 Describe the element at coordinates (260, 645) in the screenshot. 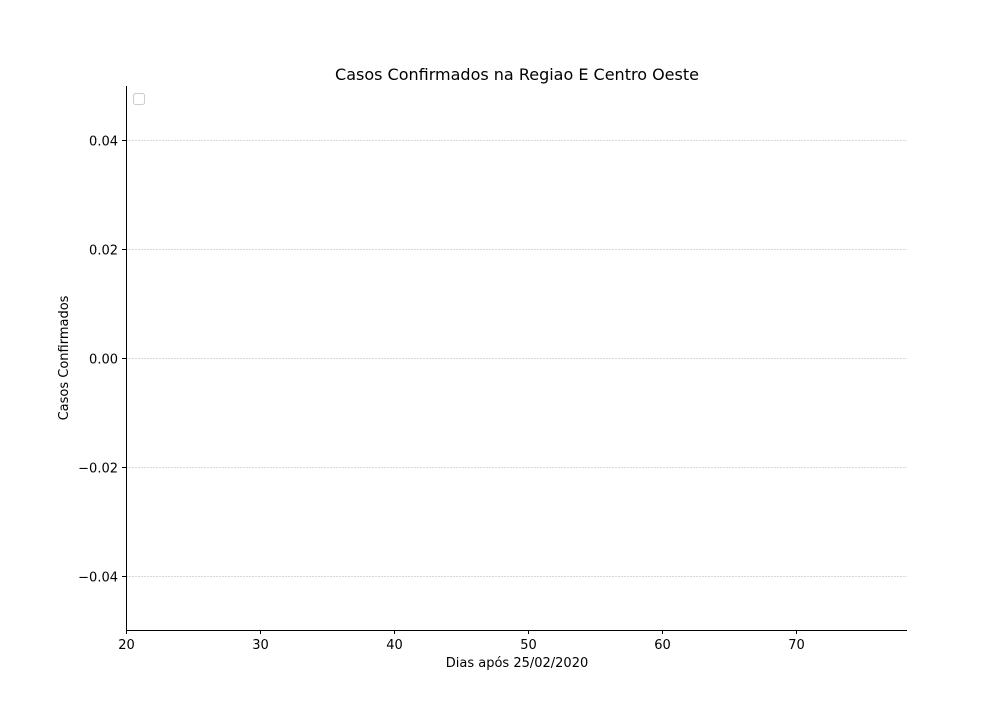

I see `x-tick-label: 30` at that location.